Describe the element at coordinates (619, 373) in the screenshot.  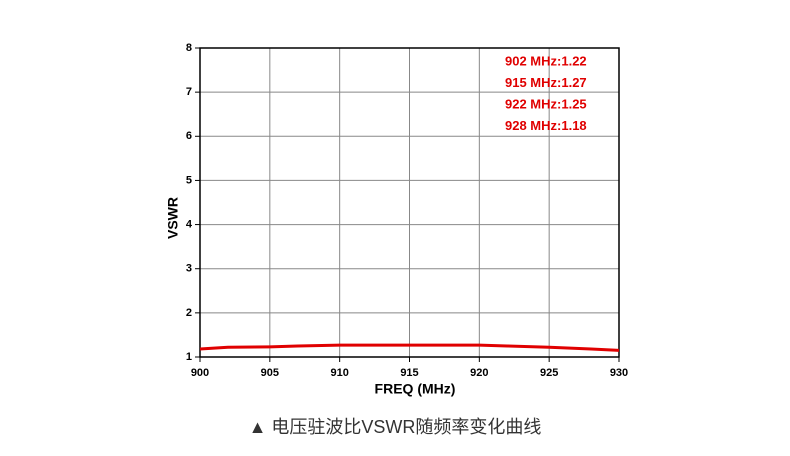
I see `x-tick-label: 930` at that location.